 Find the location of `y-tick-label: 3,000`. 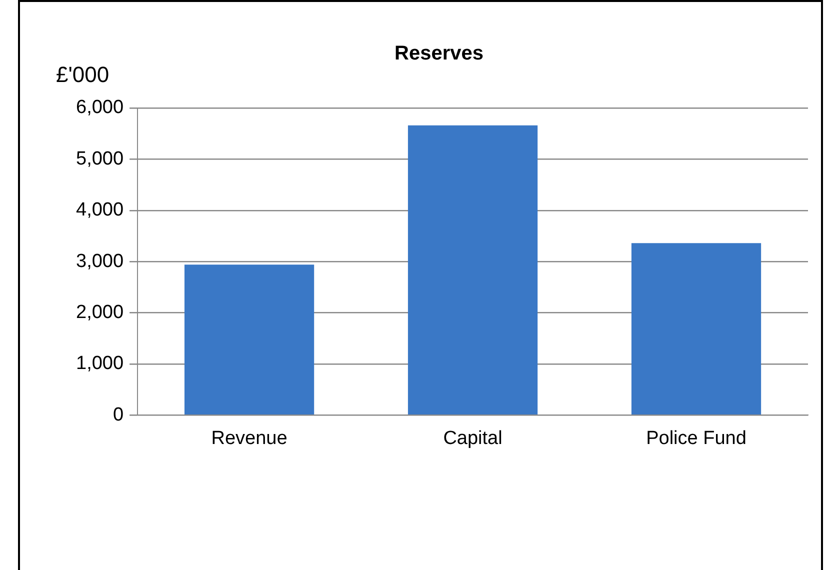

y-tick-label: 3,000 is located at coordinates (100, 261).